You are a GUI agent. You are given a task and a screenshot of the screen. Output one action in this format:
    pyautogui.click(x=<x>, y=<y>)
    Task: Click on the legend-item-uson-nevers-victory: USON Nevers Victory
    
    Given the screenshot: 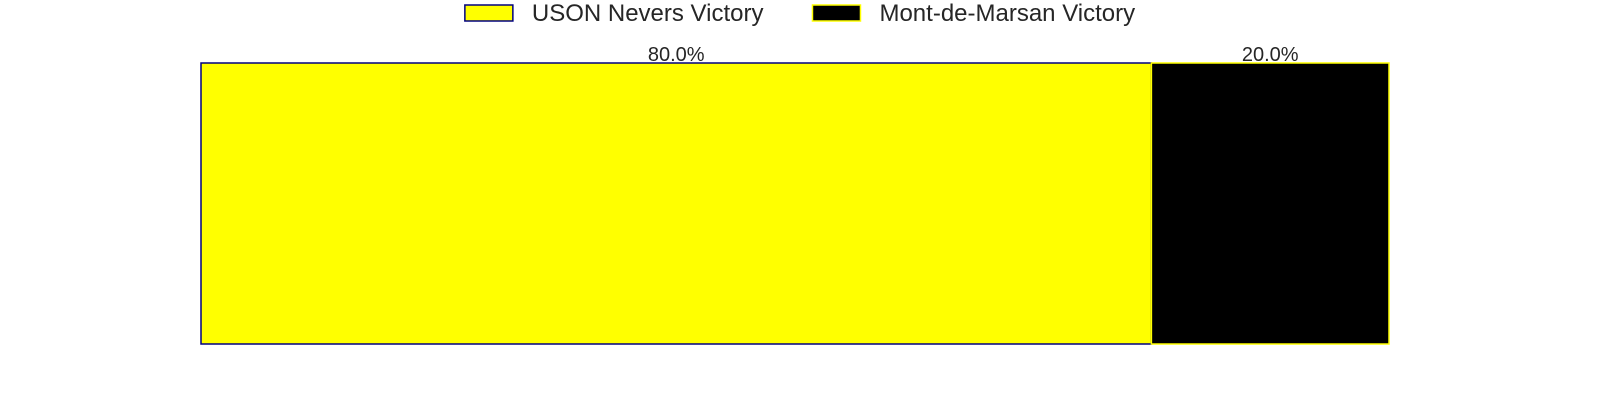 What is the action you would take?
    pyautogui.click(x=614, y=13)
    